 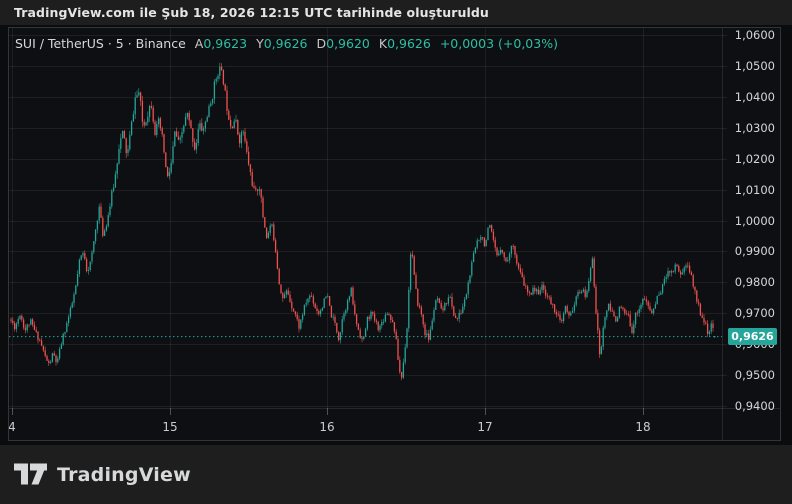 What do you see at coordinates (754, 65) in the screenshot?
I see `price-axis-label: 1,0500` at bounding box center [754, 65].